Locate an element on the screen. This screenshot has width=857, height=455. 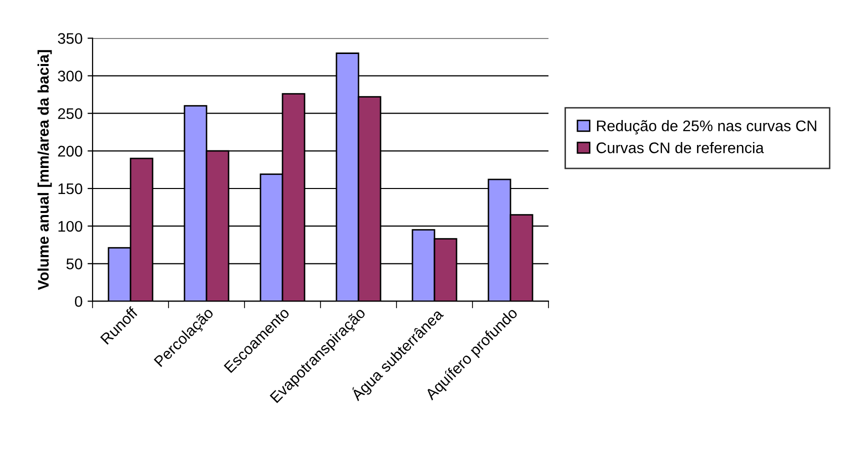
y-tick-label: 0 is located at coordinates (78, 301).